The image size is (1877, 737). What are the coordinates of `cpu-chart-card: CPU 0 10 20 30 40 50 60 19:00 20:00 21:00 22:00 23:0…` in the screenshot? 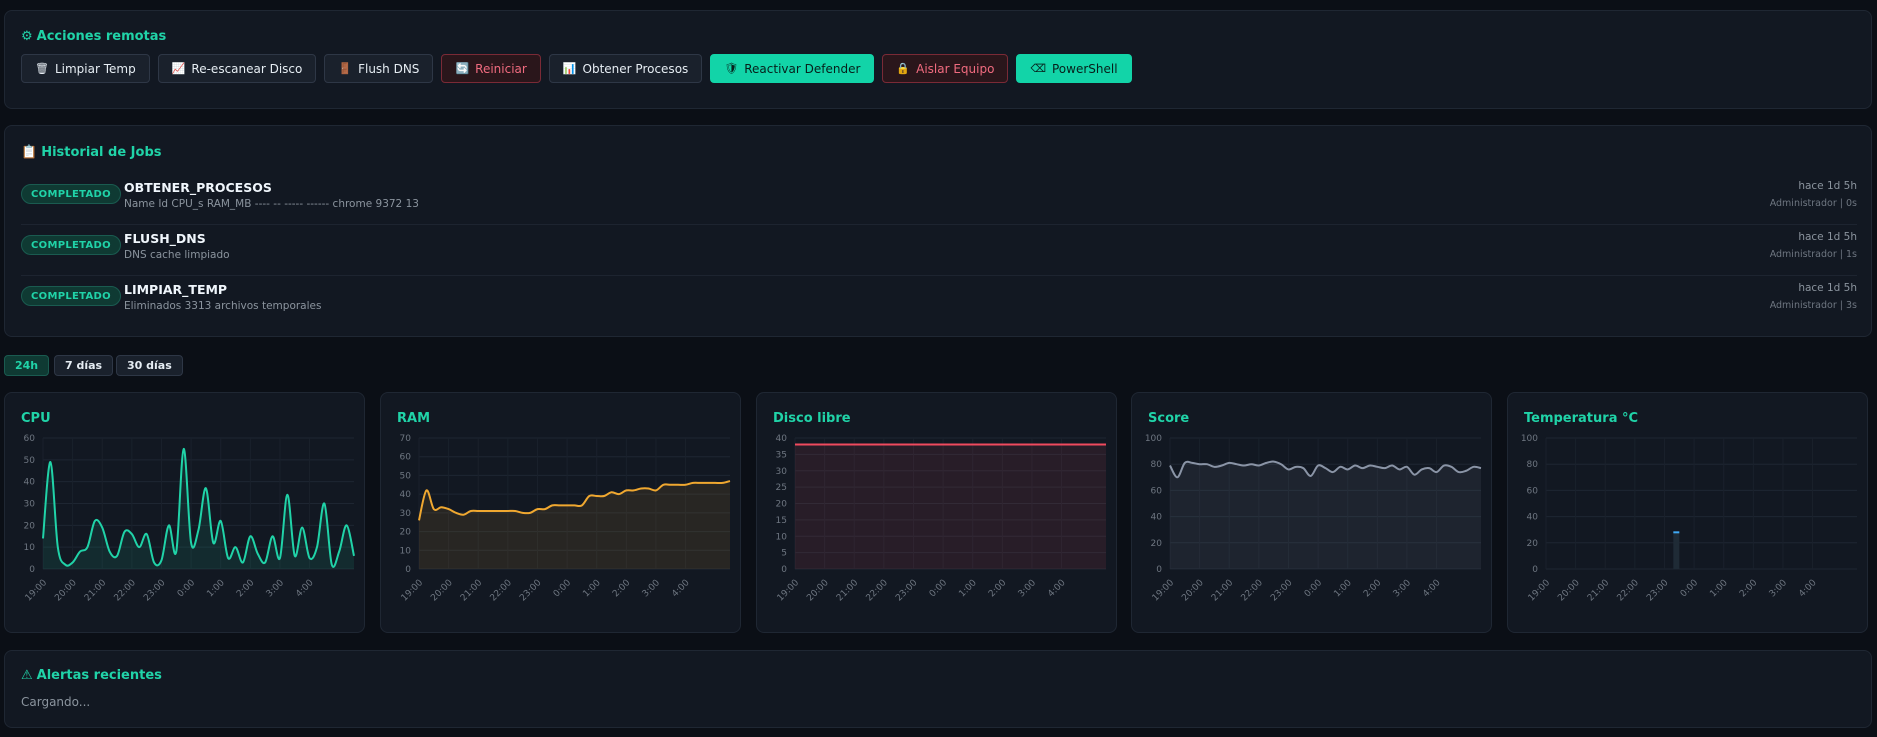 It's located at (184, 512).